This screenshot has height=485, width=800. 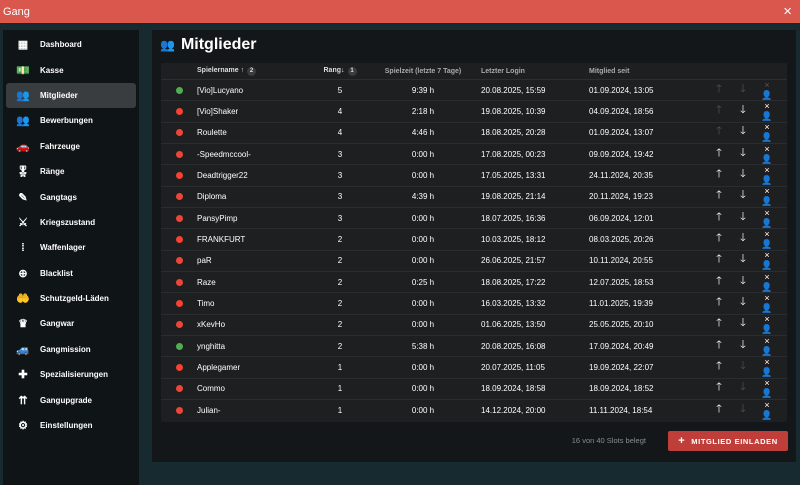 I want to click on sidebar-item-label: Schutzgeld-Läden, so click(x=74, y=299).